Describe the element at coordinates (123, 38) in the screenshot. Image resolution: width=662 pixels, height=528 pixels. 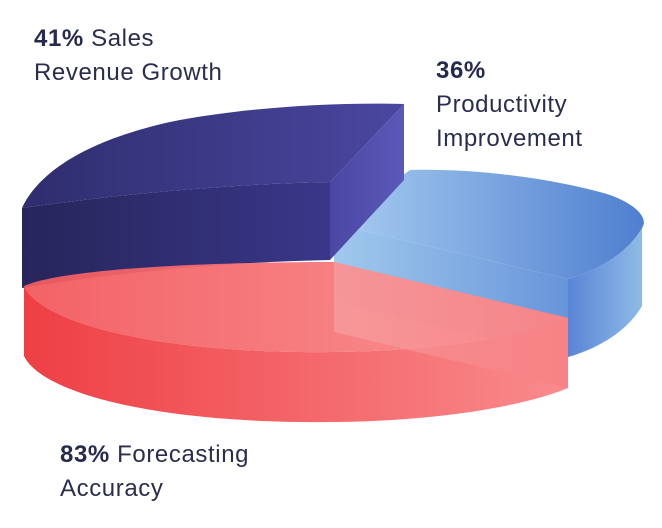
I see `sales-label-line1: Sales` at that location.